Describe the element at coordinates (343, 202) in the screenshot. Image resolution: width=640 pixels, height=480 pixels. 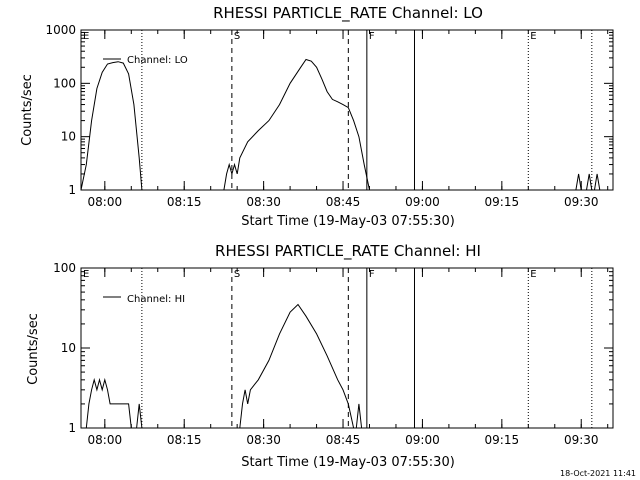
I see `x-tick-label-lo: 08:45` at that location.